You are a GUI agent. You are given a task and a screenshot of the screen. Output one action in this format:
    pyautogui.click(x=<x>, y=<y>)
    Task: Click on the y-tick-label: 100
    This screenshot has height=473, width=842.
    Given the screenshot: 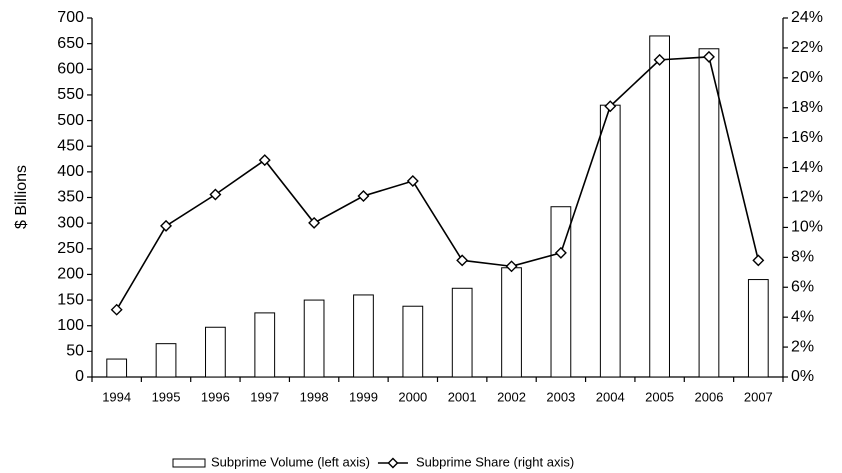 What is the action you would take?
    pyautogui.click(x=70, y=325)
    